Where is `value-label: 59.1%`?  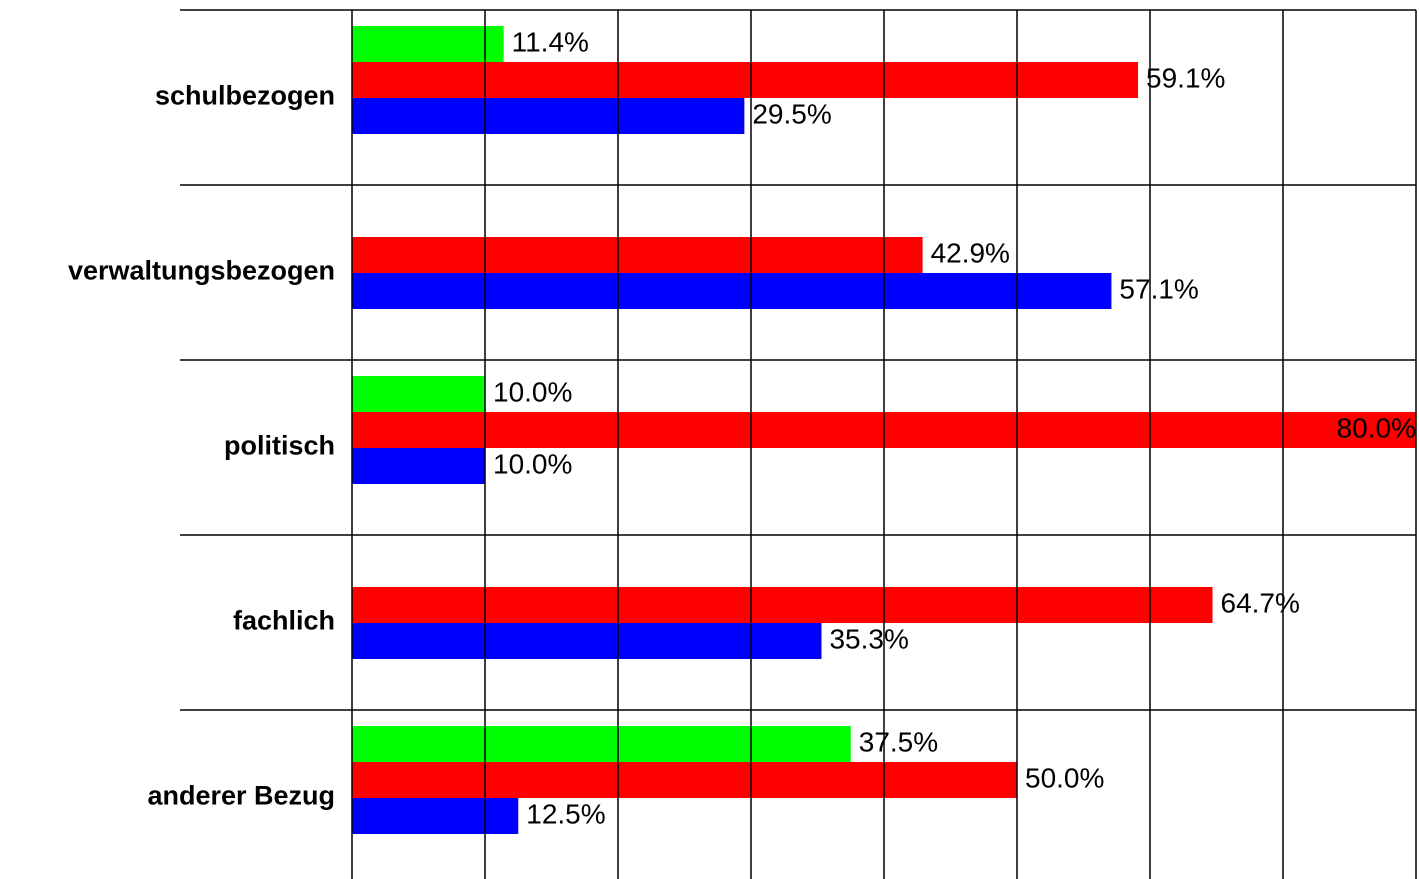 value-label: 59.1% is located at coordinates (1185, 77).